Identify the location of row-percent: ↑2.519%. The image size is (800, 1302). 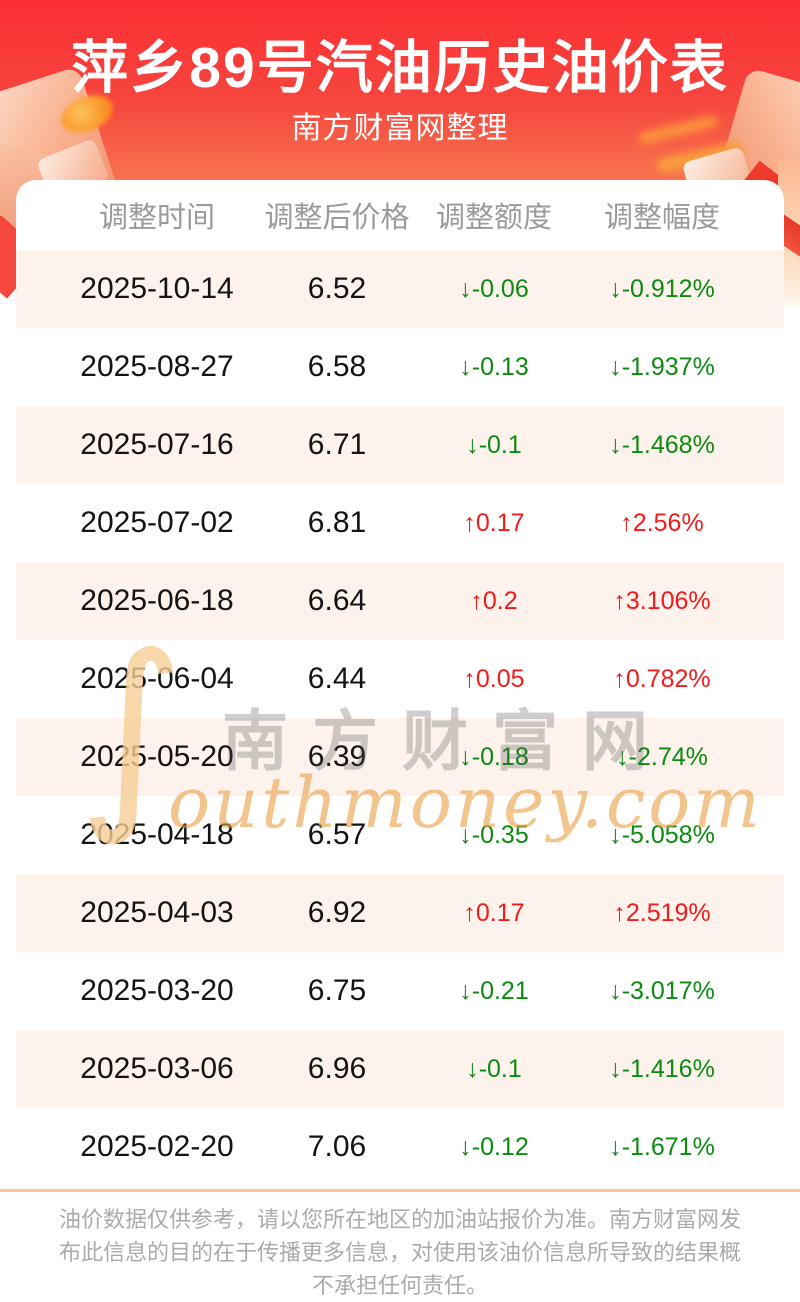
(662, 912).